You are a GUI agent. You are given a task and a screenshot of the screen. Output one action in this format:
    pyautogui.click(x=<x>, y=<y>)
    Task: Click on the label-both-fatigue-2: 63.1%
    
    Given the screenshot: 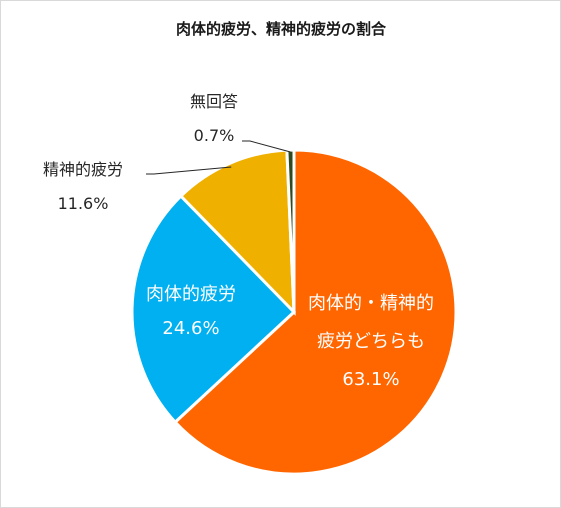 What is the action you would take?
    pyautogui.click(x=370, y=379)
    